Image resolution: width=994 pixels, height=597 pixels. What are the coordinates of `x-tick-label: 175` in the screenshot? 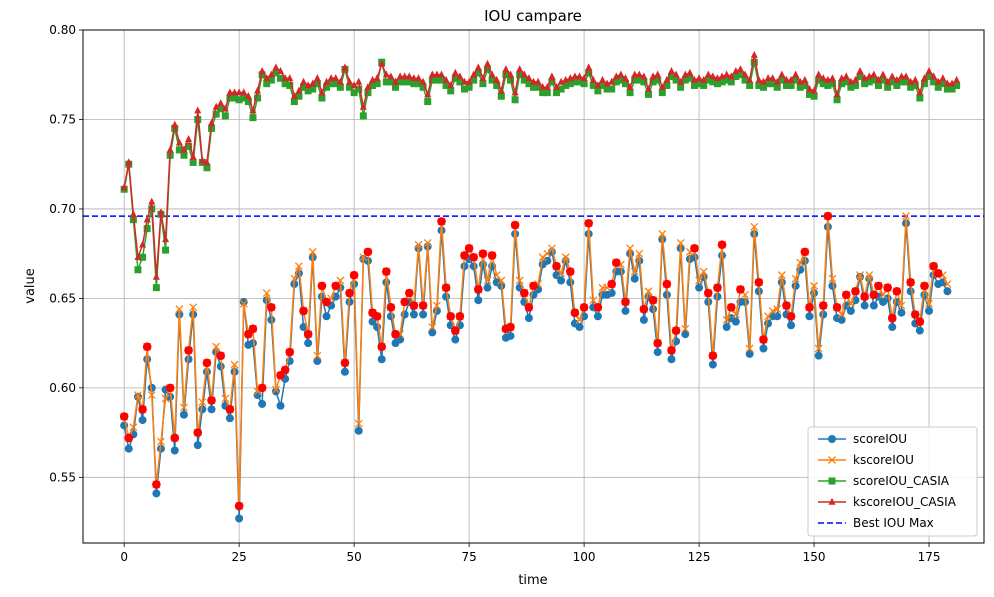 It's located at (929, 557).